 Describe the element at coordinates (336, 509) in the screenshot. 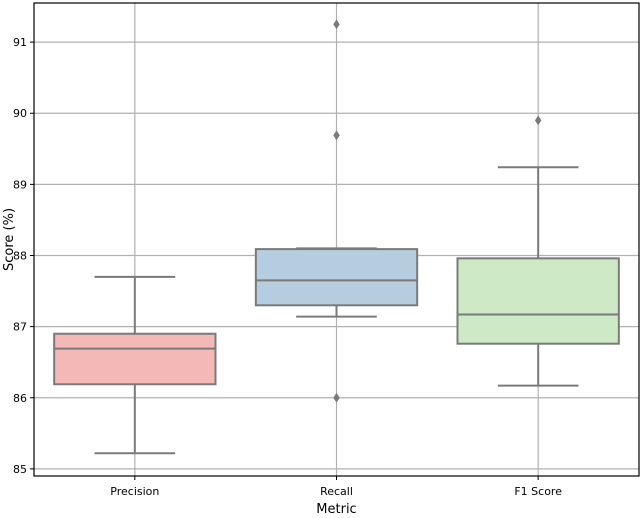

I see `x-axis-title: Metric` at that location.